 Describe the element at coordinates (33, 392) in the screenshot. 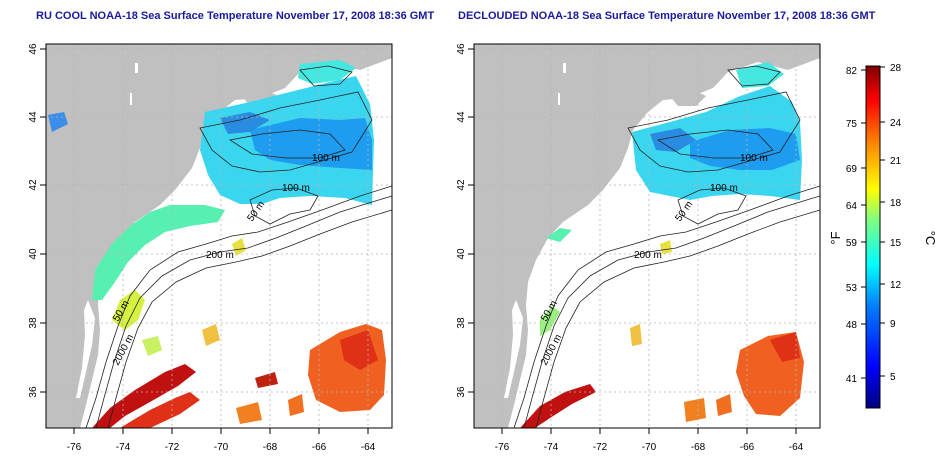

I see `y-tick-label: 36` at that location.